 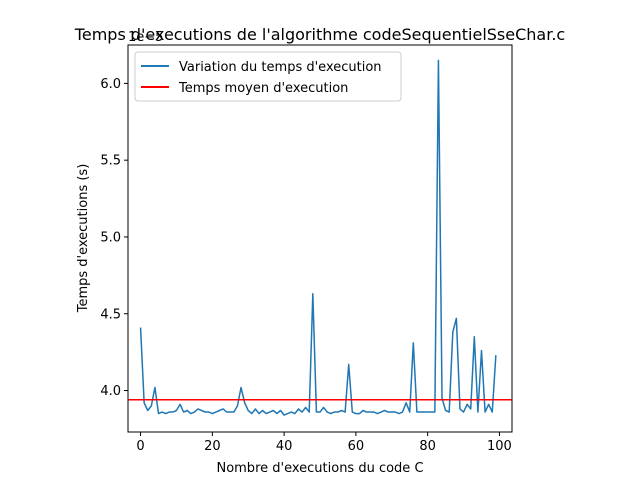 I want to click on x-tick-label: 100, so click(x=499, y=446).